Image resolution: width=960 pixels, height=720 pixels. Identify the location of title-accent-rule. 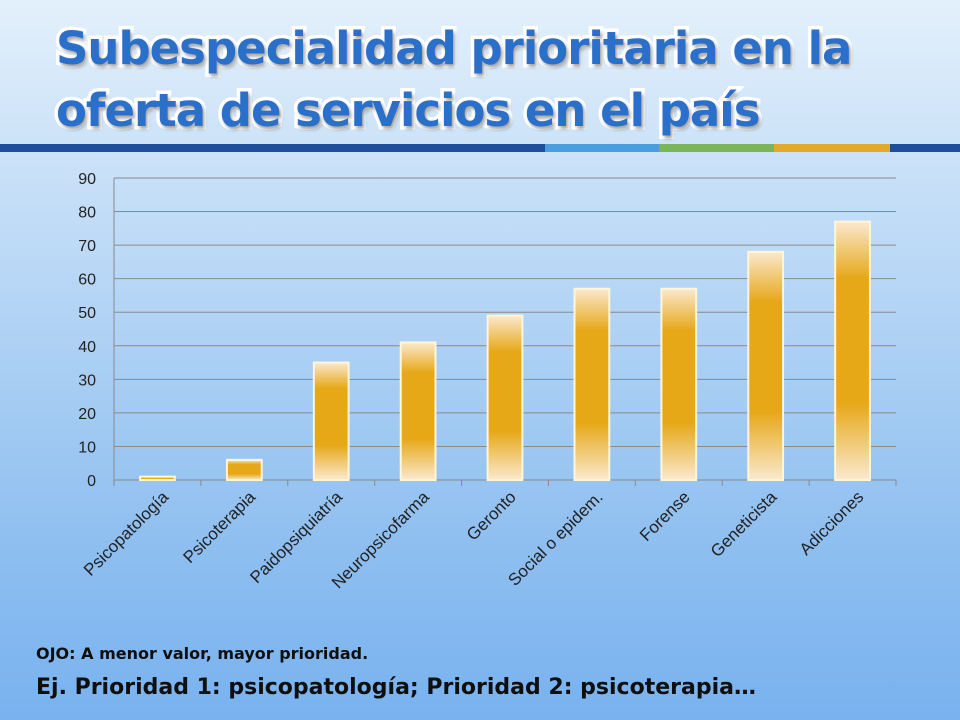
(480, 148).